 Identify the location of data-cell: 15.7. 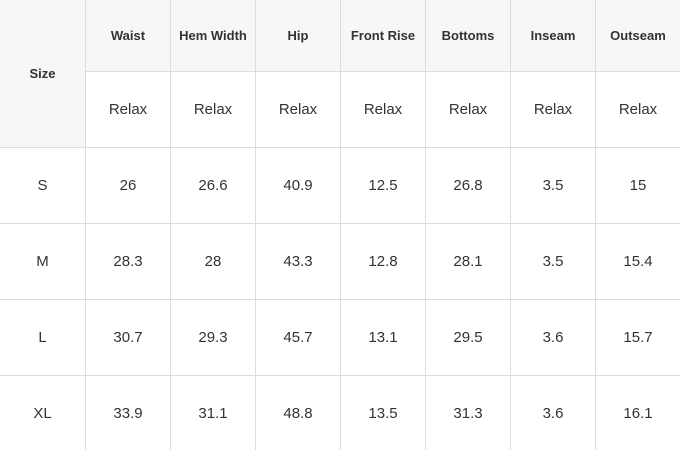
(637, 337).